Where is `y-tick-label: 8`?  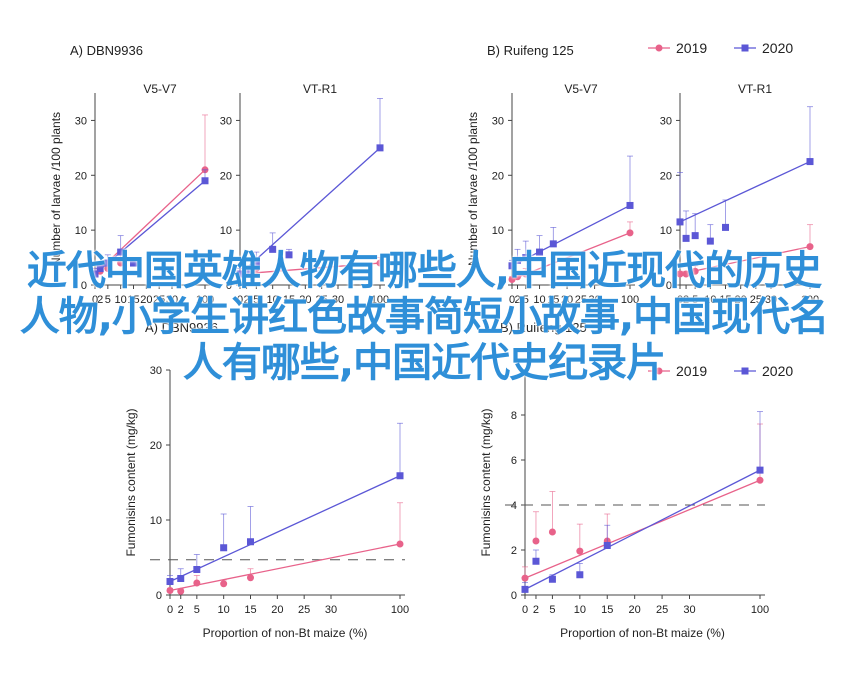 y-tick-label: 8 is located at coordinates (514, 416).